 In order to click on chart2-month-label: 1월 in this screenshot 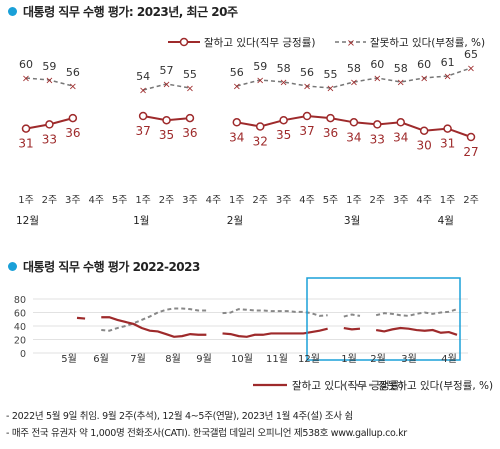, I will do `click(349, 359)`.